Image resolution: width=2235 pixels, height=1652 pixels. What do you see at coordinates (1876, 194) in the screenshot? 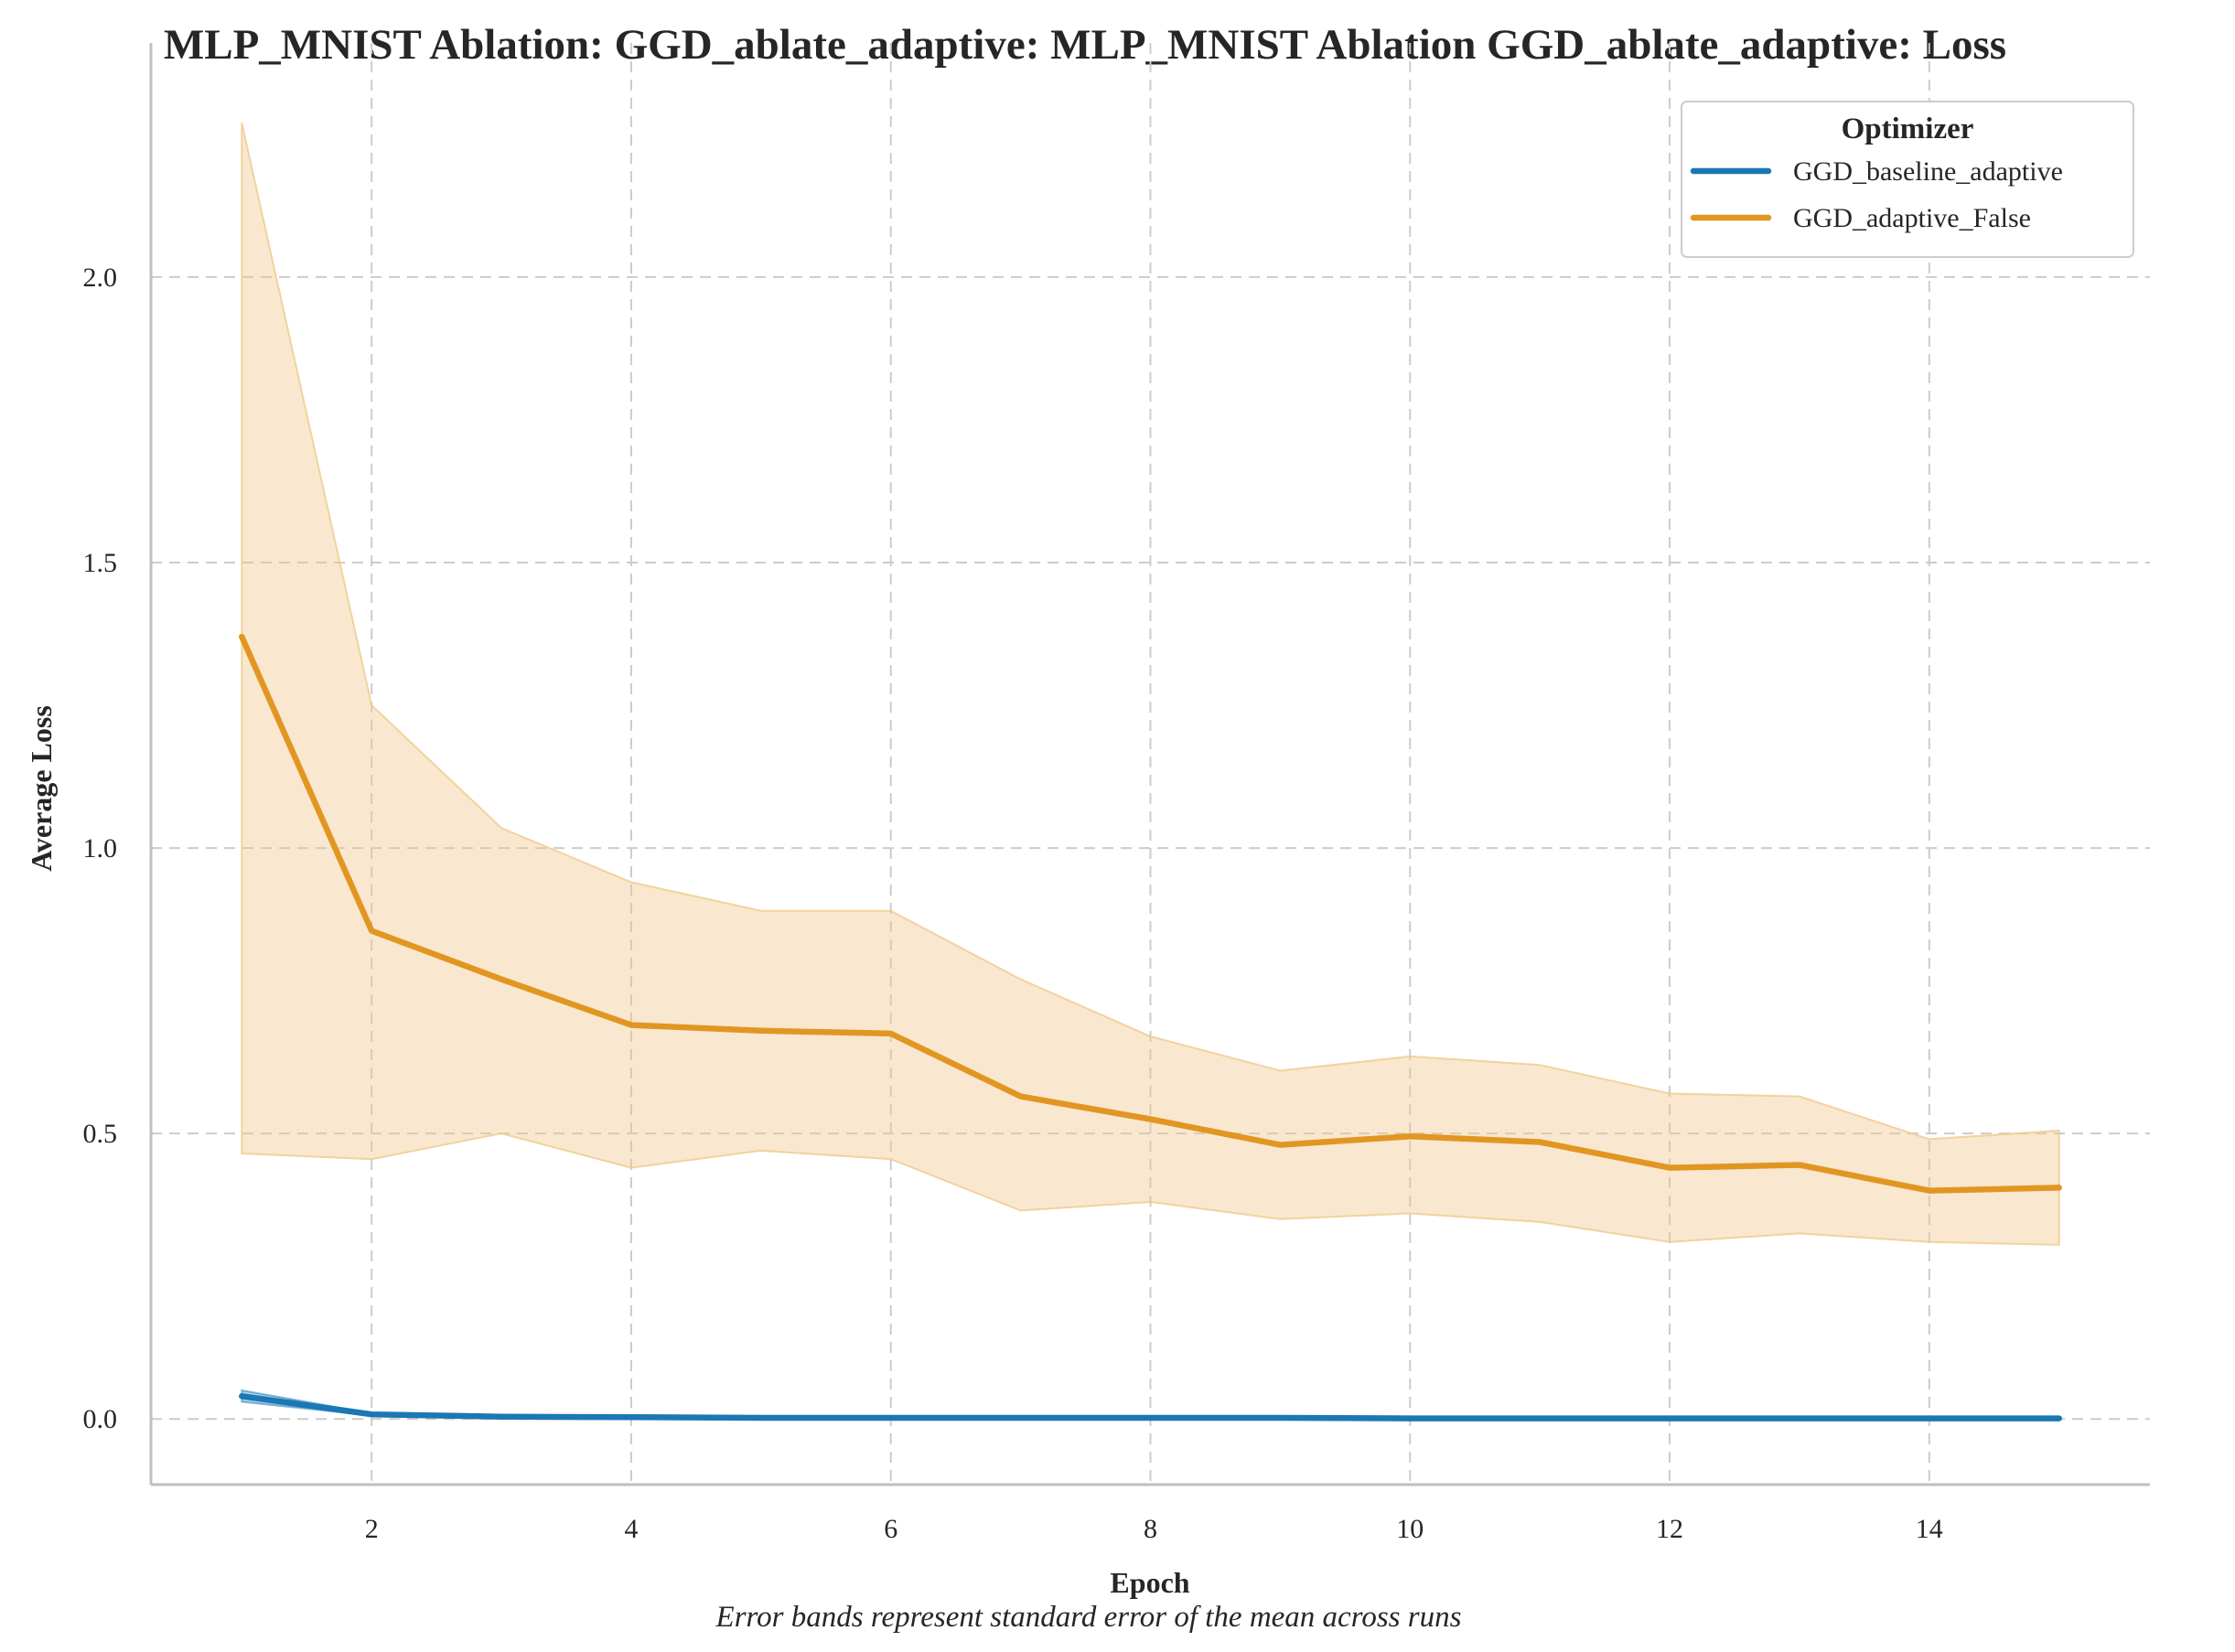
I see `legend-items: GGD_baseline_adaptive GGD_adaptive_False` at bounding box center [1876, 194].